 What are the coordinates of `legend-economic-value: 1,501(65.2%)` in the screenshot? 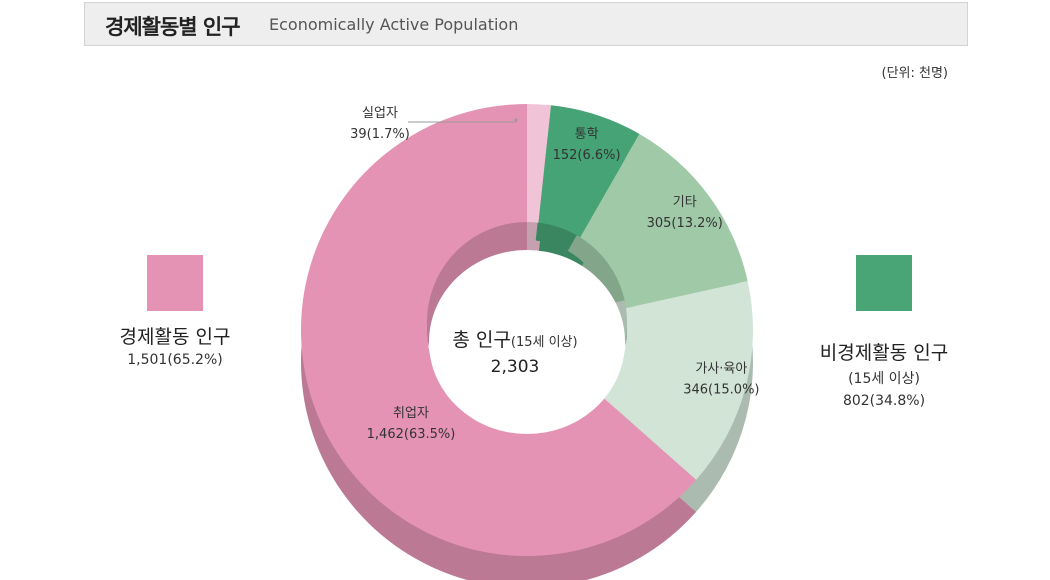 It's located at (175, 360).